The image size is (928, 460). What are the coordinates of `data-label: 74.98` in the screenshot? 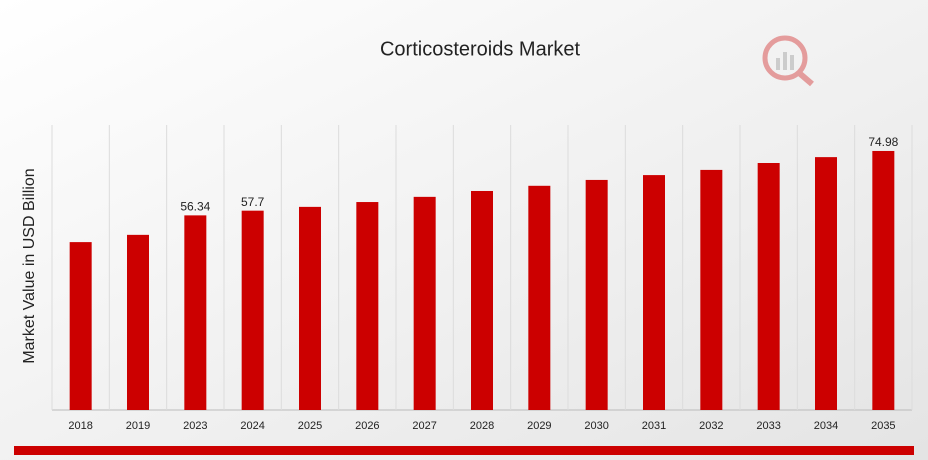 It's located at (883, 142).